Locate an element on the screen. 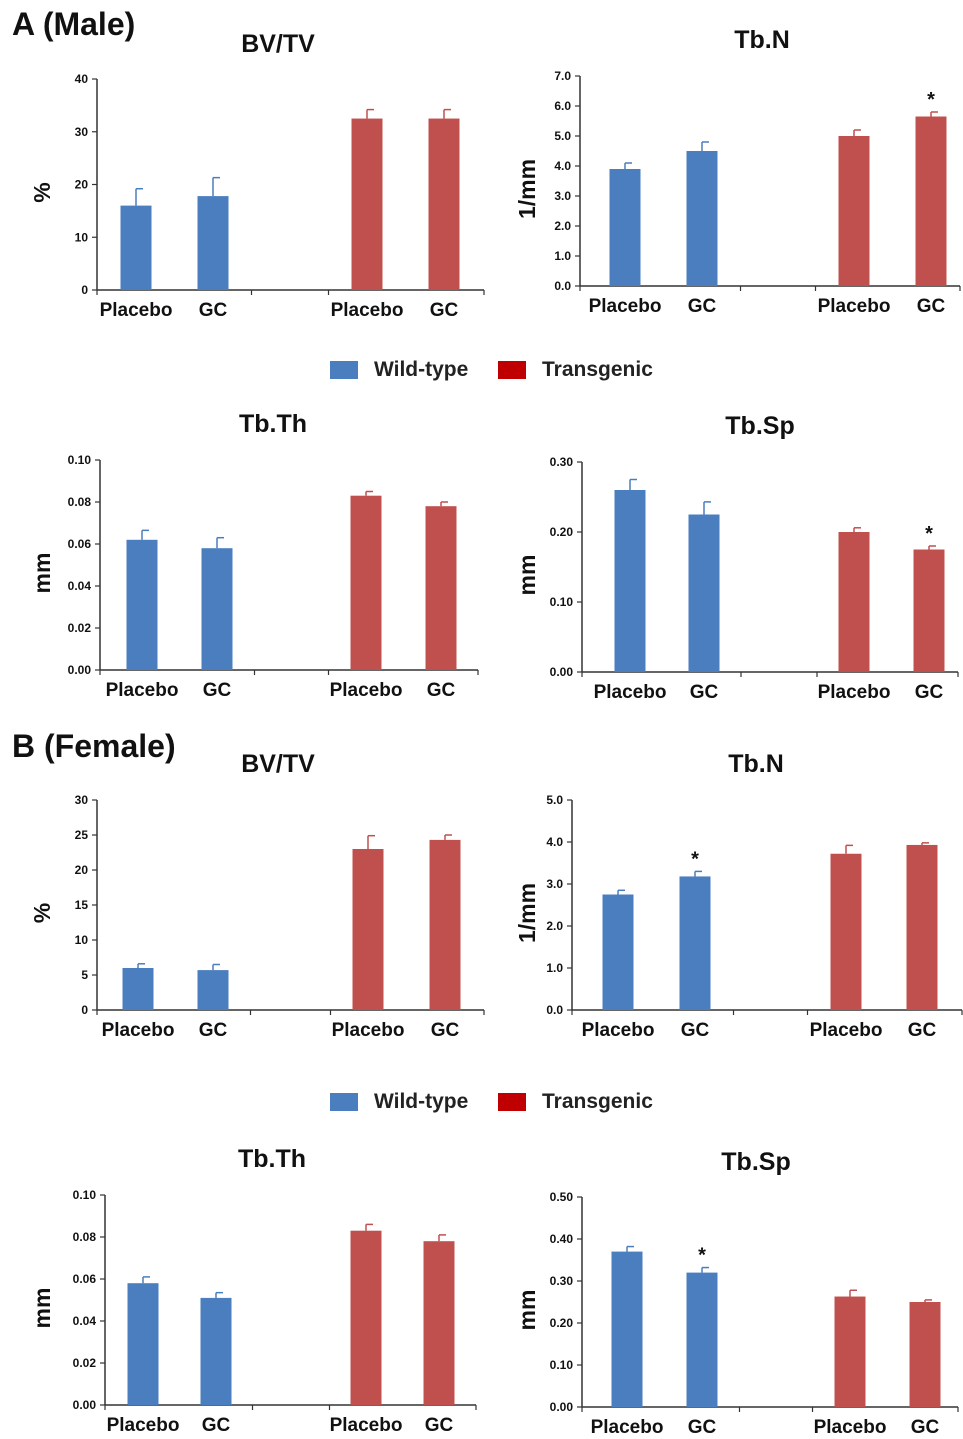 The height and width of the screenshot is (1439, 963). y-tick-label: 2.0 is located at coordinates (554, 926).